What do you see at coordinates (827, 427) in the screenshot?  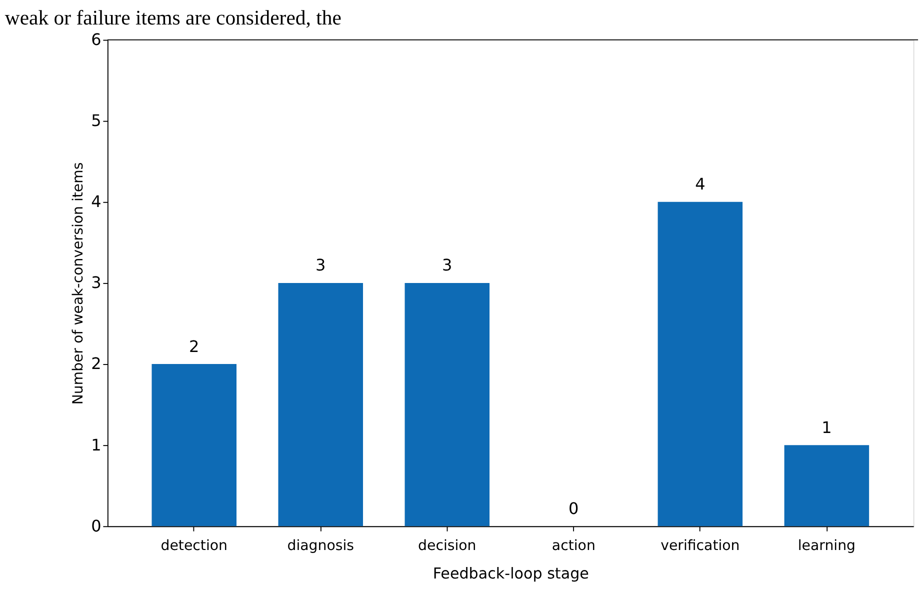 I see `data-label: 1` at bounding box center [827, 427].